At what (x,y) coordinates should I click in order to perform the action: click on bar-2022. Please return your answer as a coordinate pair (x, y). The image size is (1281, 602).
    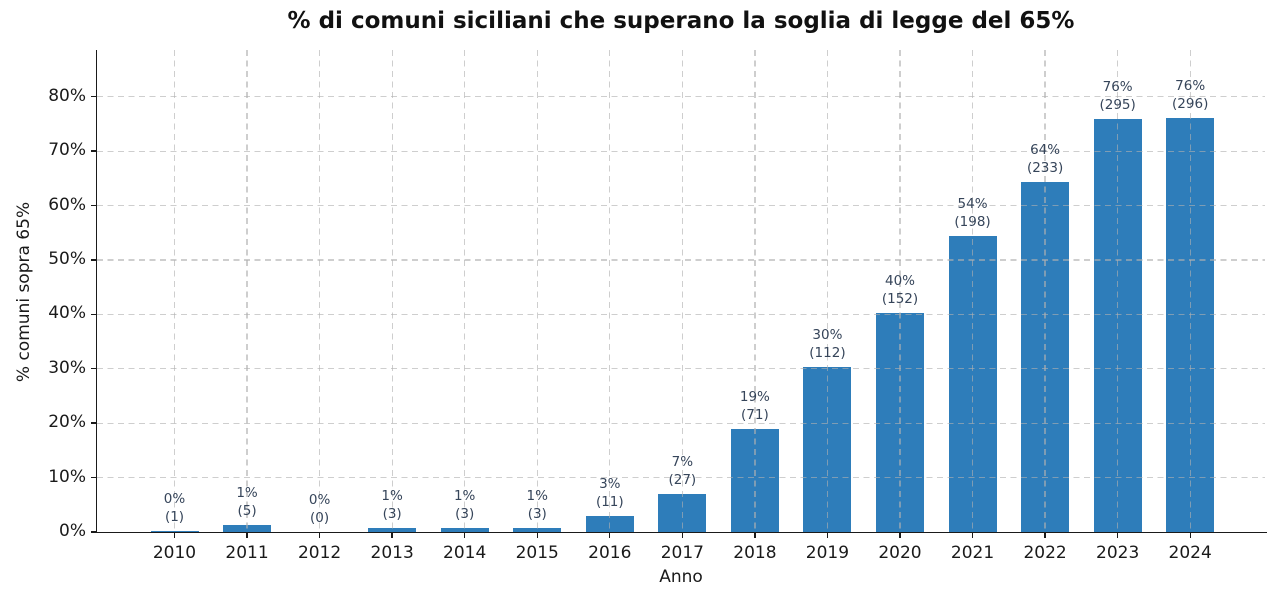
    Looking at the image, I should click on (1045, 357).